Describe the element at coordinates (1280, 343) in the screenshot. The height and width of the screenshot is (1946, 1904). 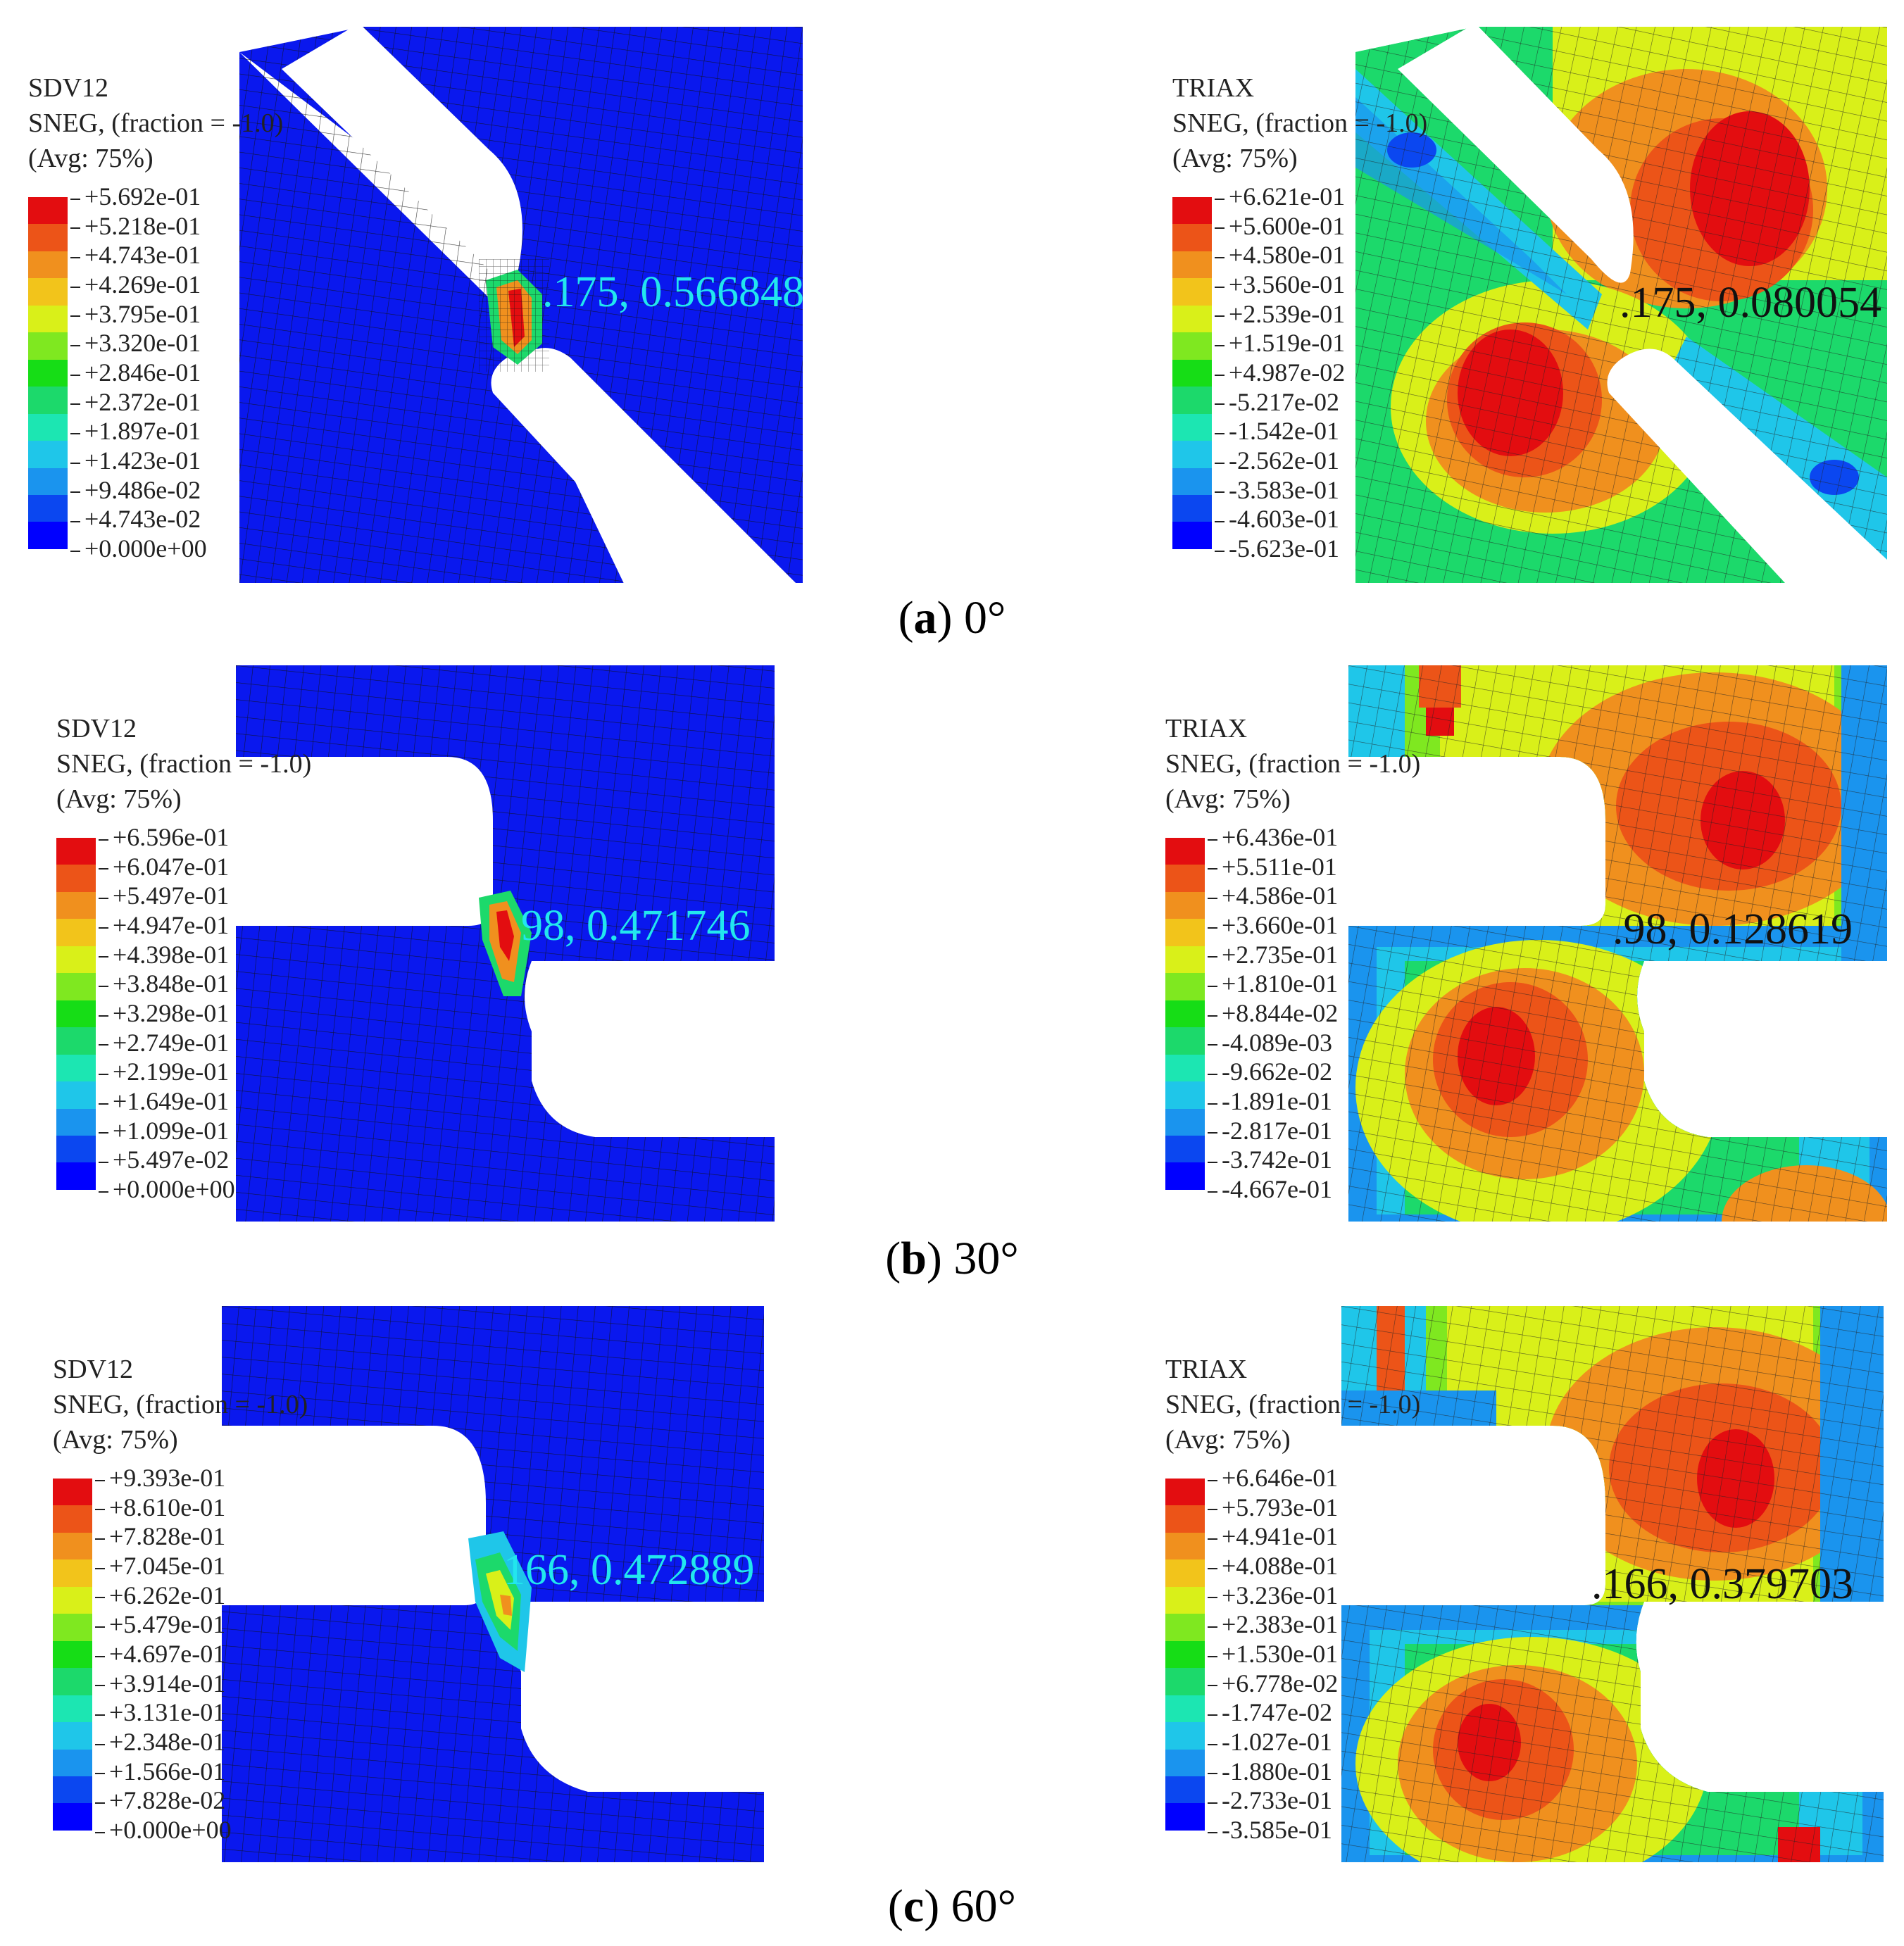
I see `legend-value: +1.519e-01` at that location.